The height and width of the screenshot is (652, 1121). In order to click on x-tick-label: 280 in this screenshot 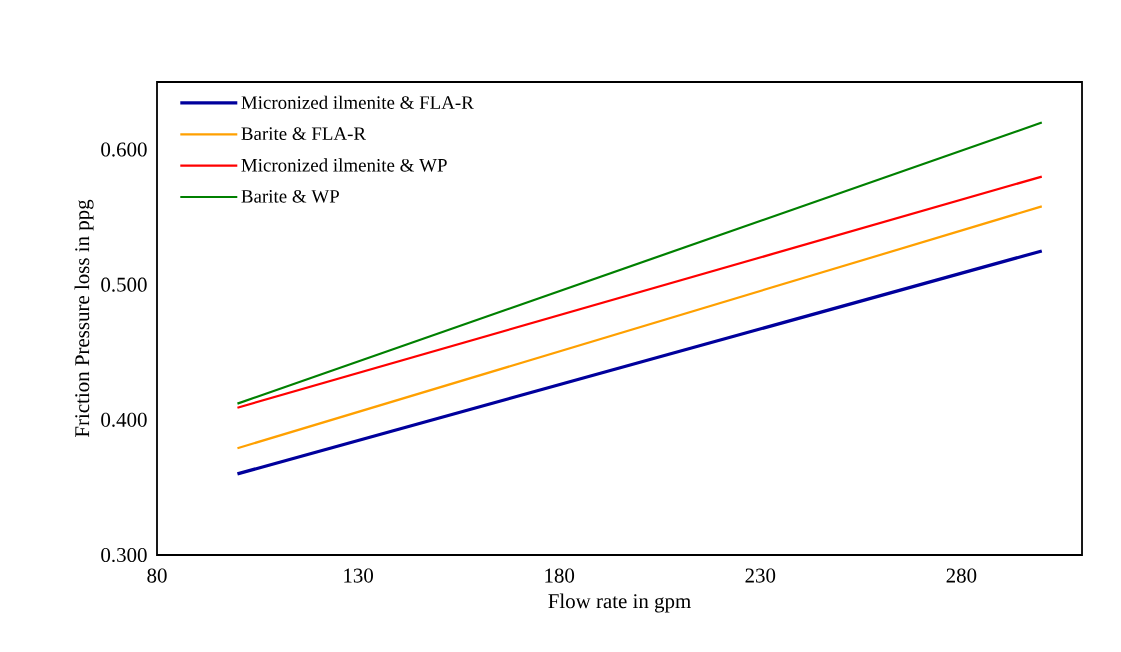, I will do `click(961, 575)`.